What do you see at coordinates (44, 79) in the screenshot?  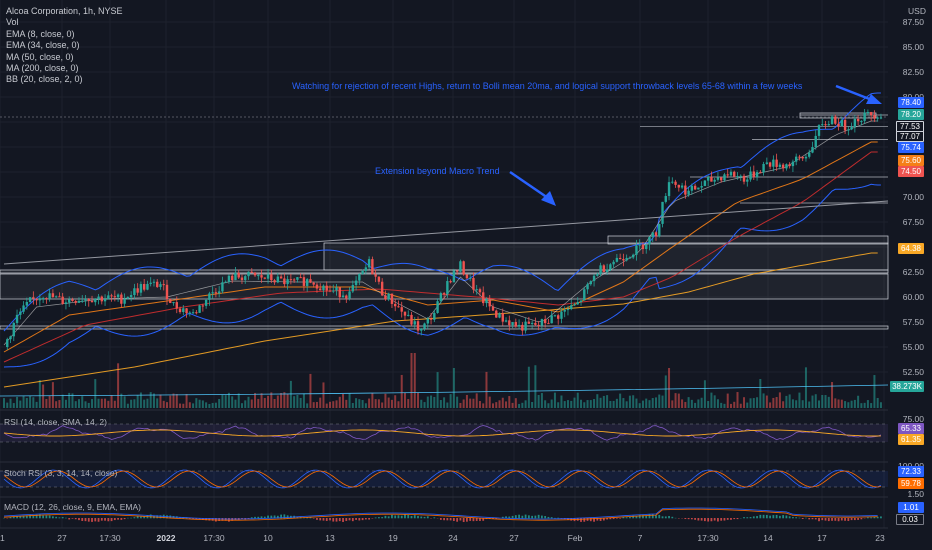 I see `legend-bb: BB (20, close, 2, 0)` at bounding box center [44, 79].